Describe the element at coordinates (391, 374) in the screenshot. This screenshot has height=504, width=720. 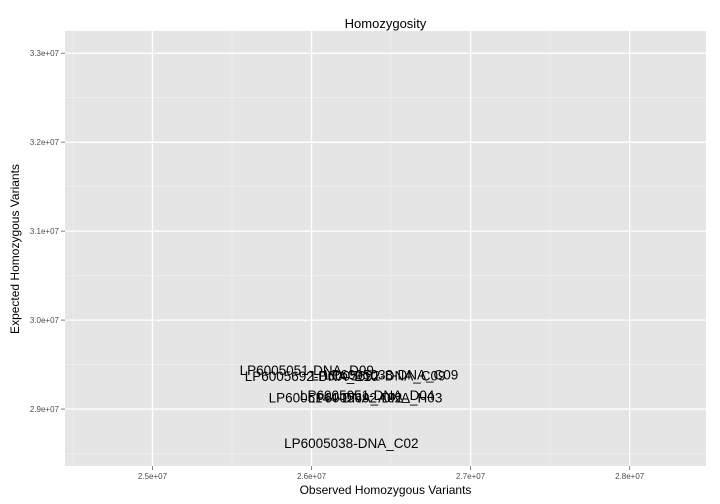
I see `data-point-label: LP6005038-DNA_C09` at that location.